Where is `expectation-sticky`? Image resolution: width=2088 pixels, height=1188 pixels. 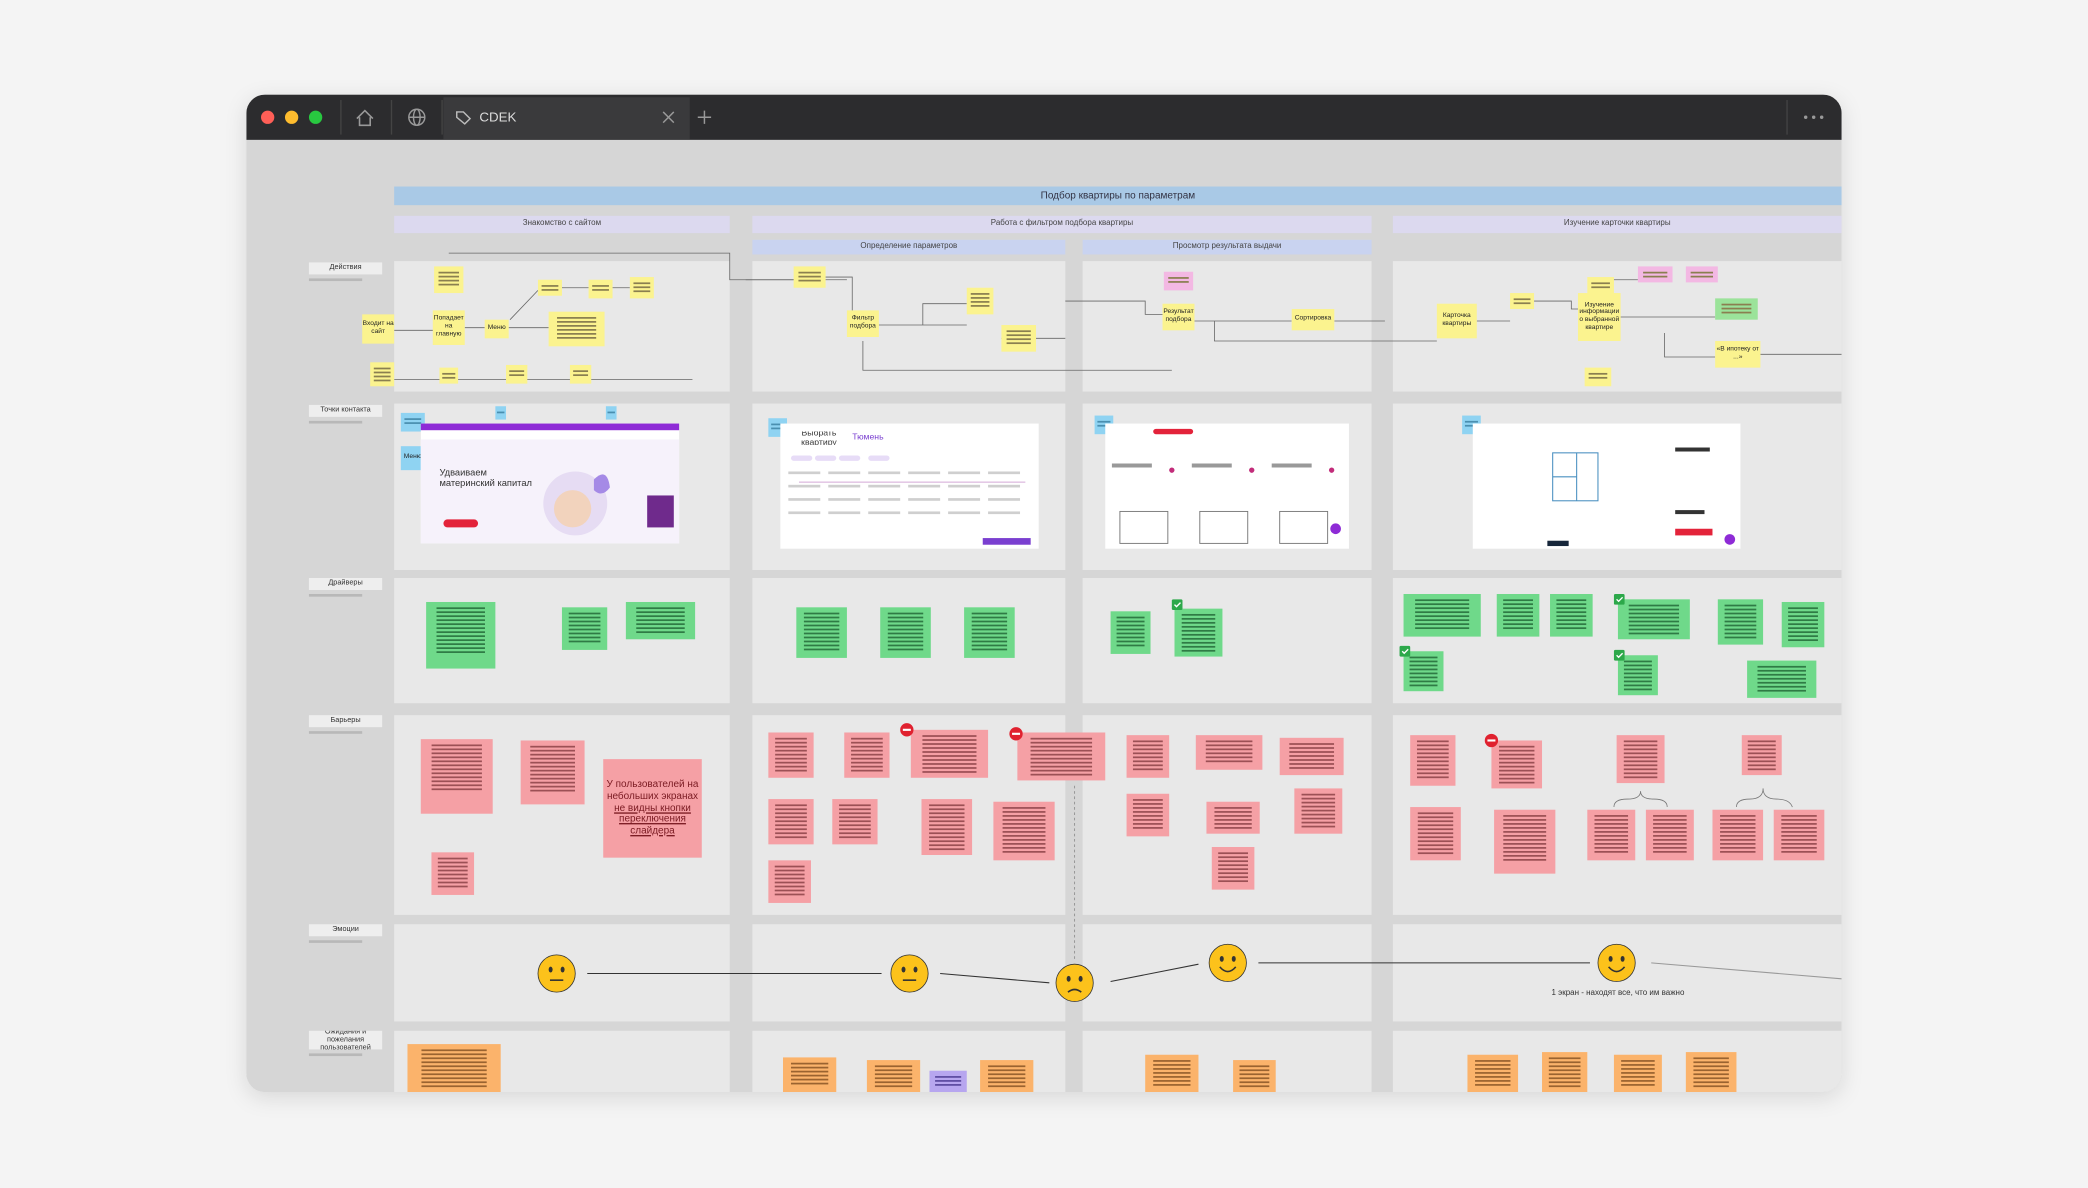
expectation-sticky is located at coordinates (454, 1068).